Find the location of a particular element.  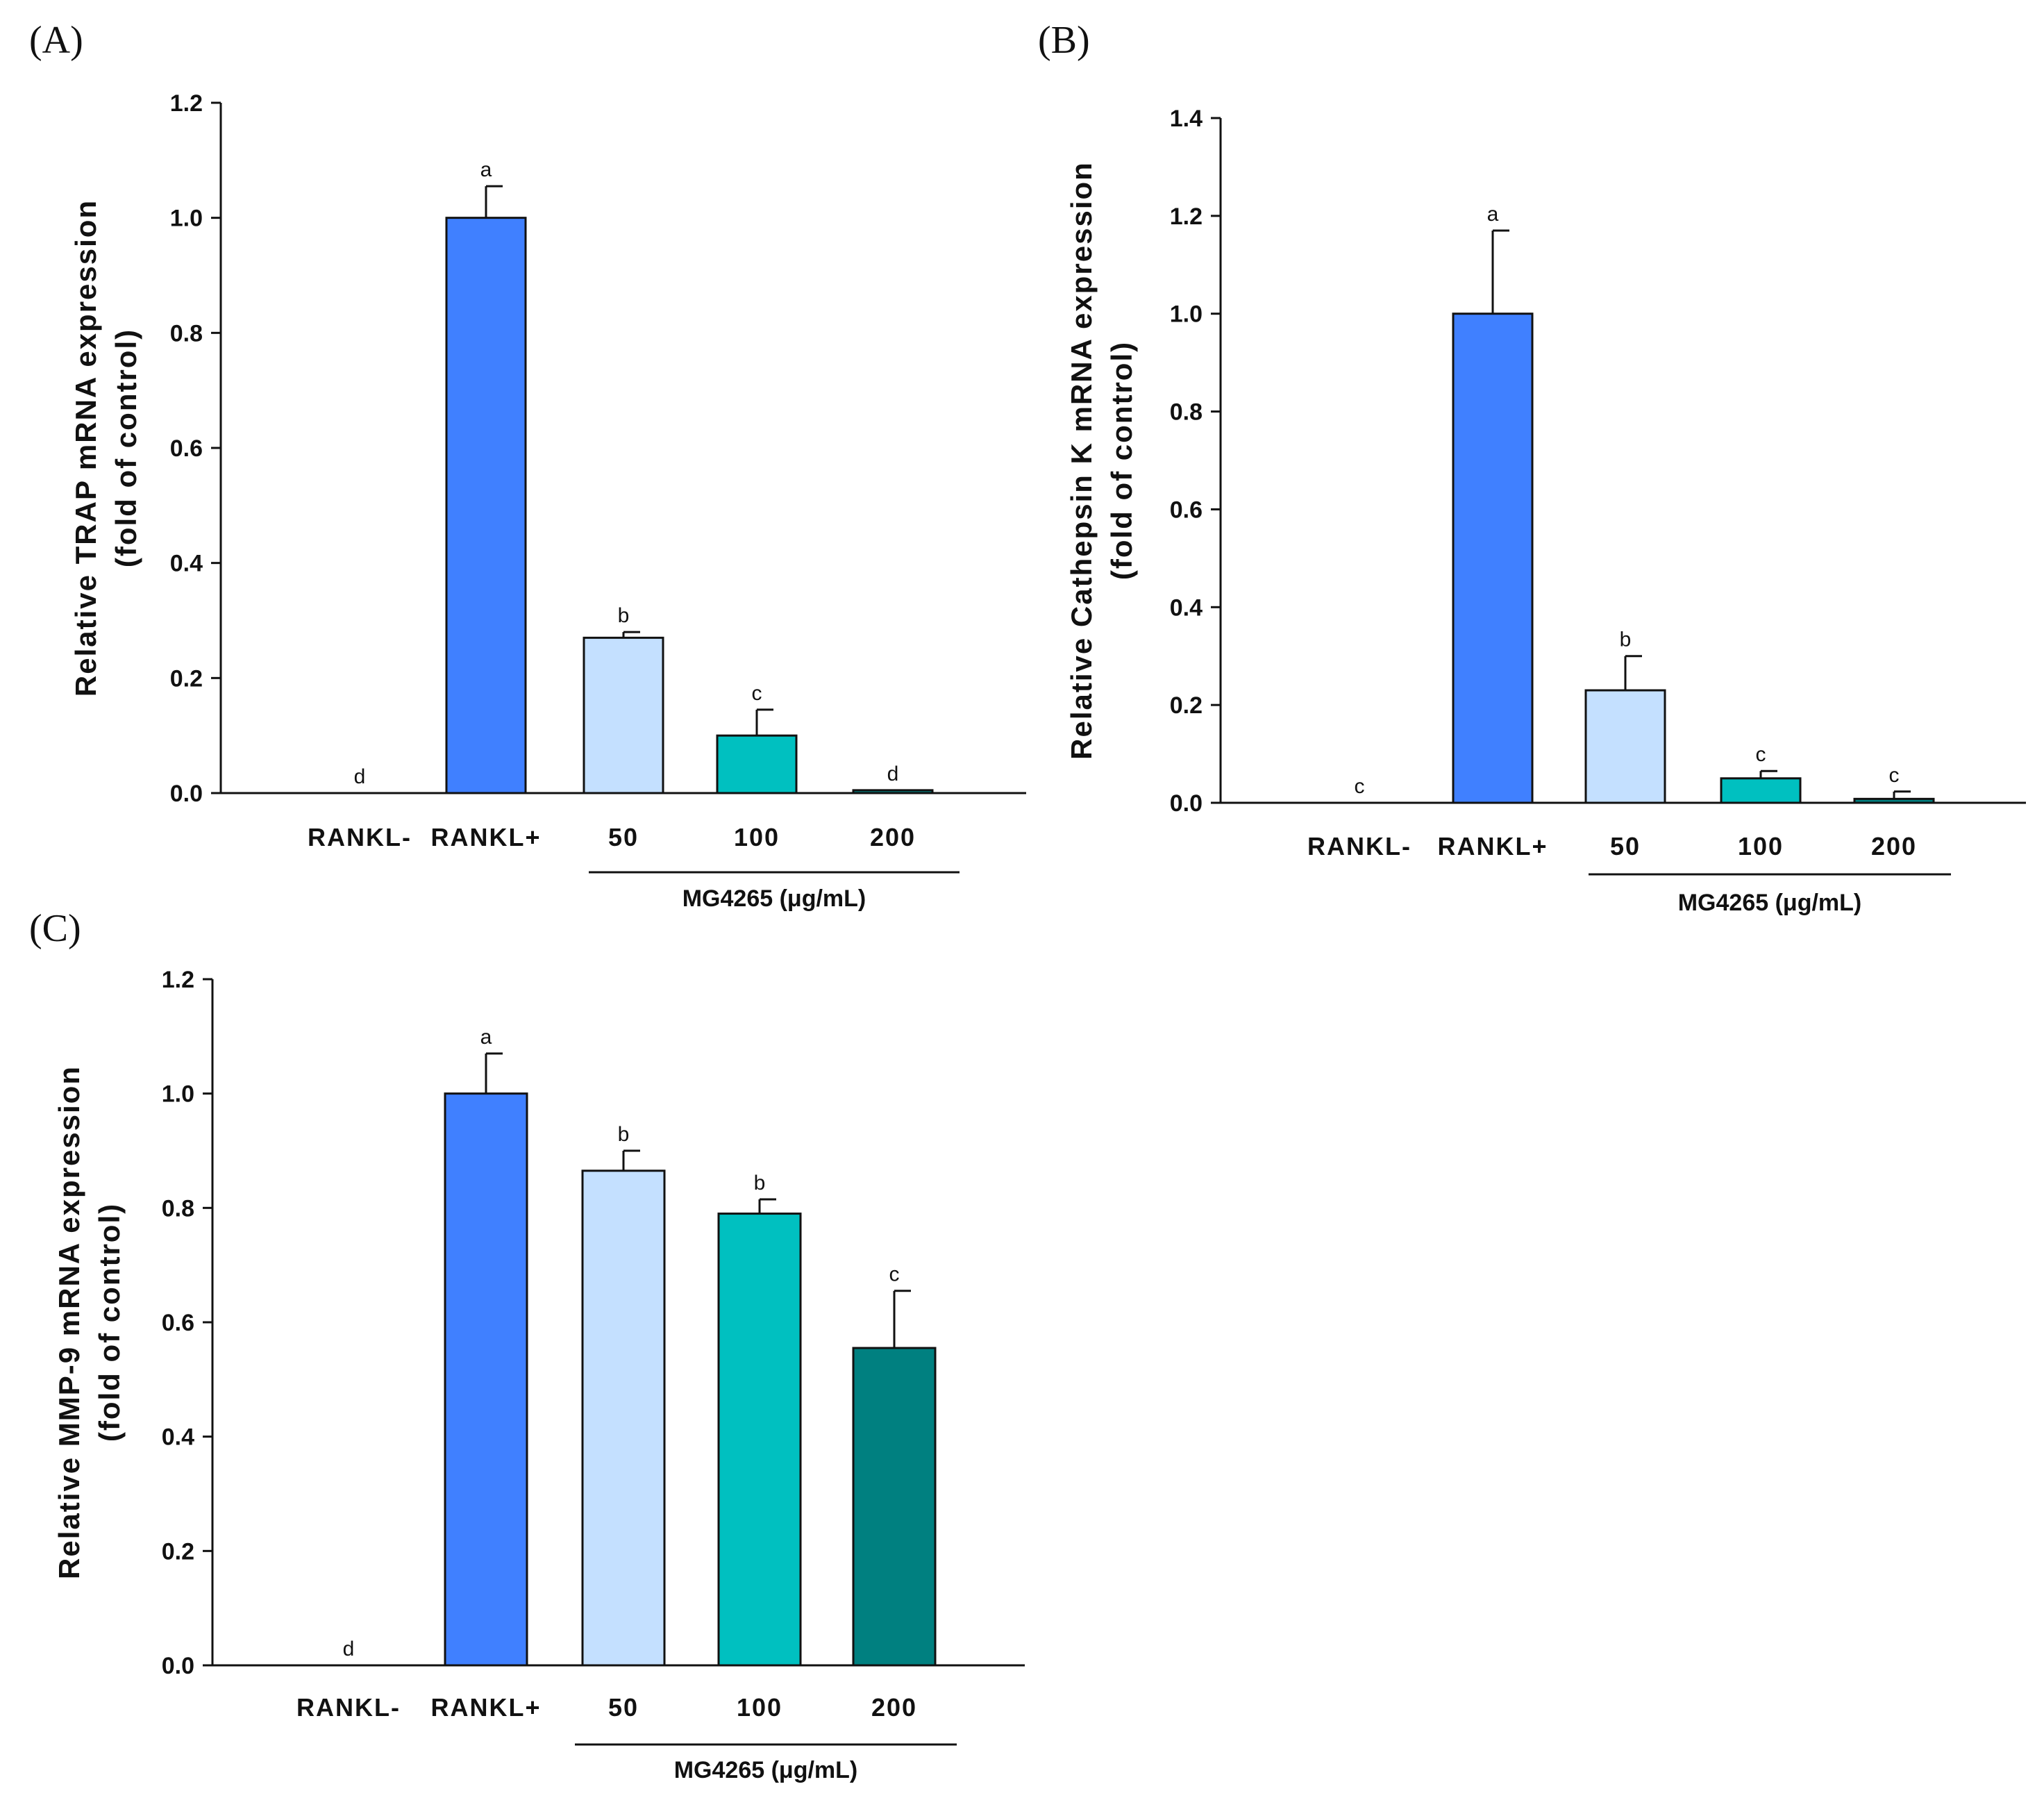

panel-label: (B) is located at coordinates (1064, 40).